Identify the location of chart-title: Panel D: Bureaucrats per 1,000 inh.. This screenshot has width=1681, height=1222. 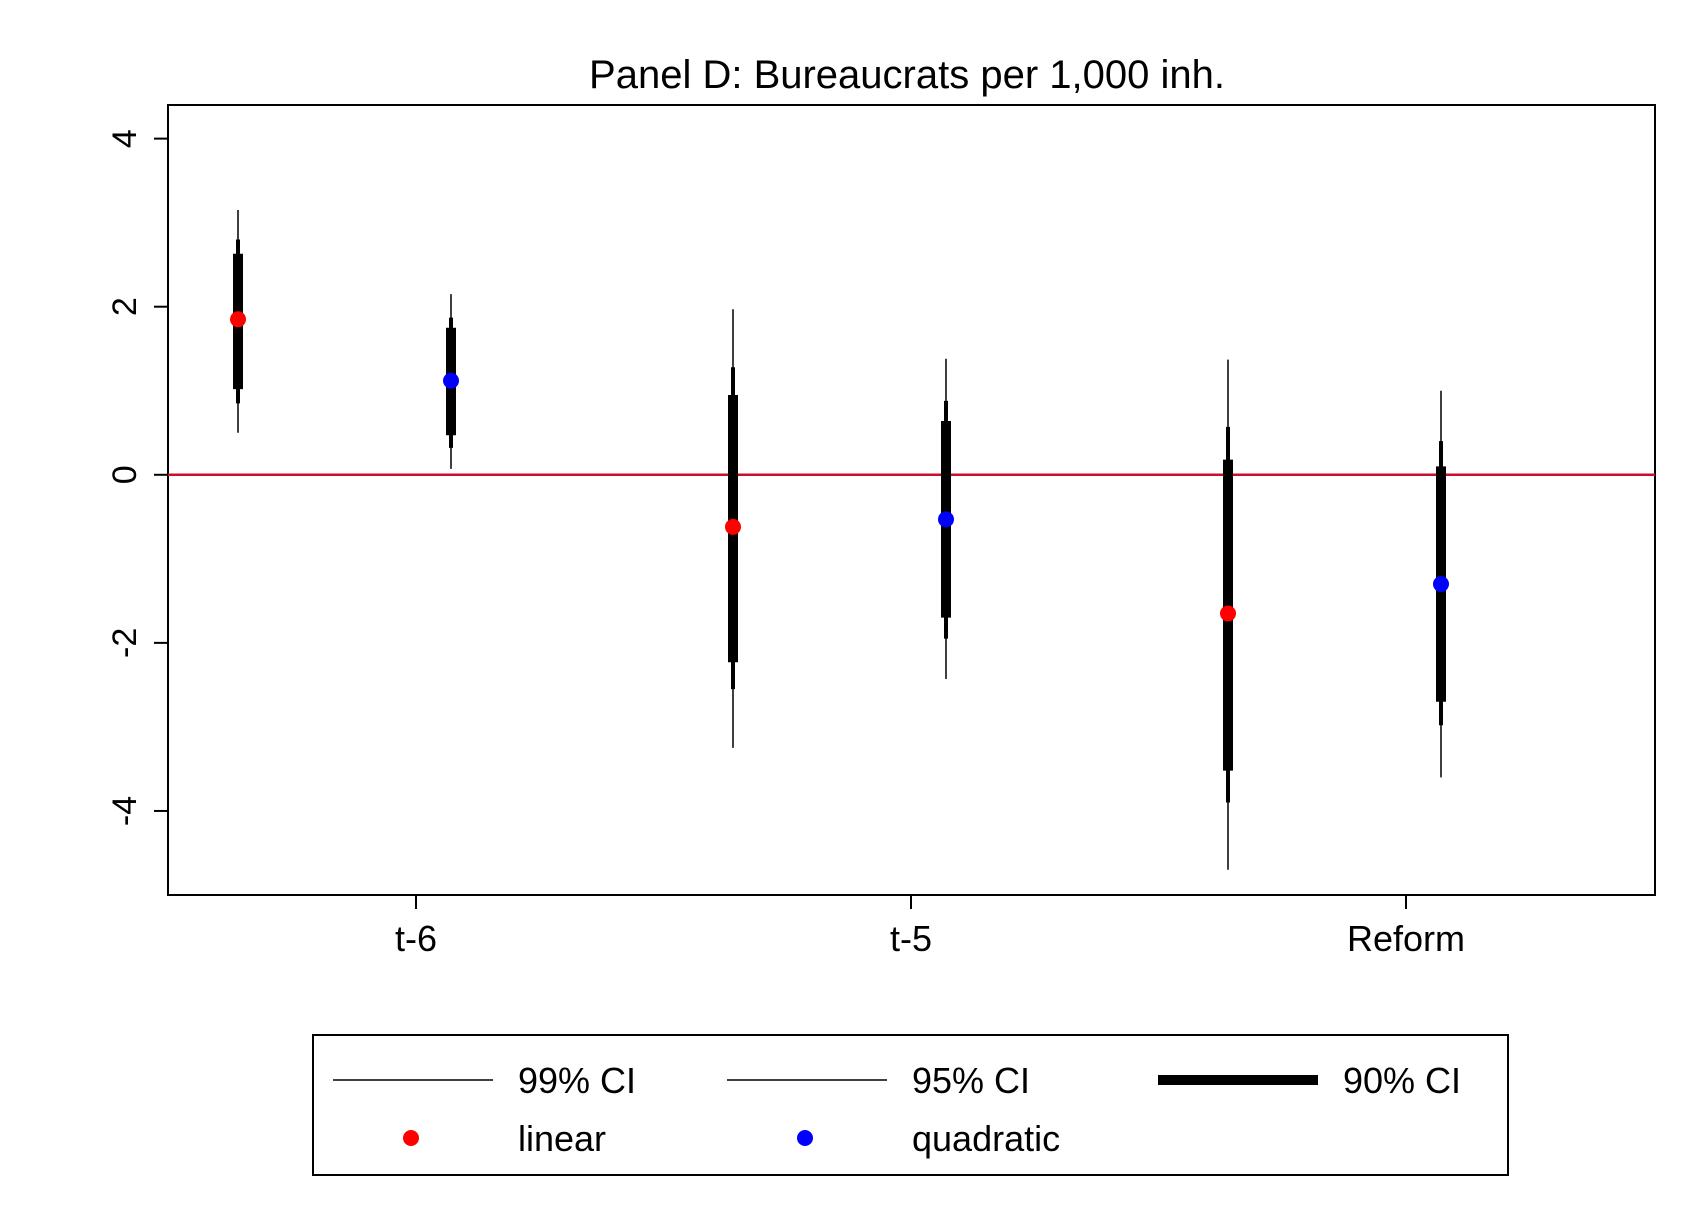
(907, 75).